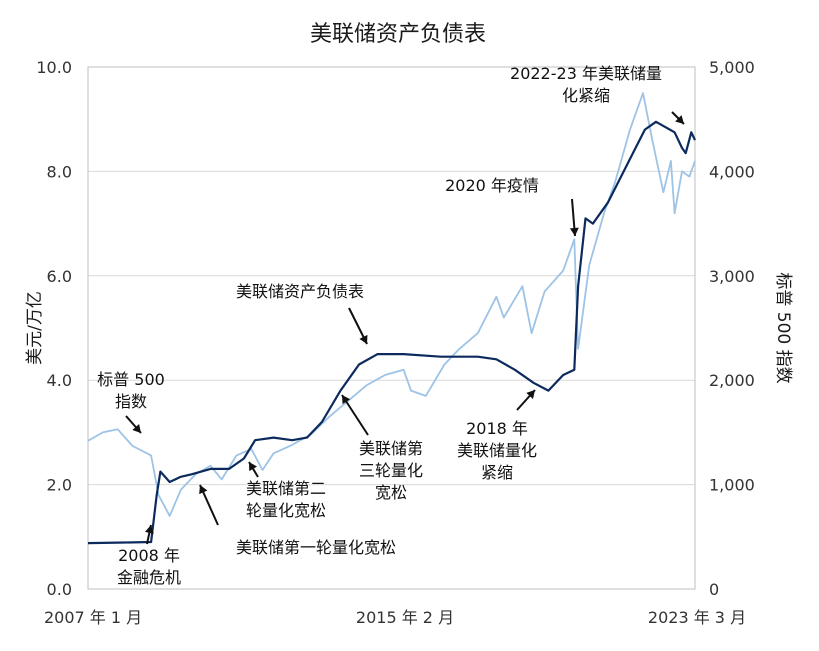  What do you see at coordinates (732, 67) in the screenshot?
I see `y2-tick-label: 5,000` at bounding box center [732, 67].